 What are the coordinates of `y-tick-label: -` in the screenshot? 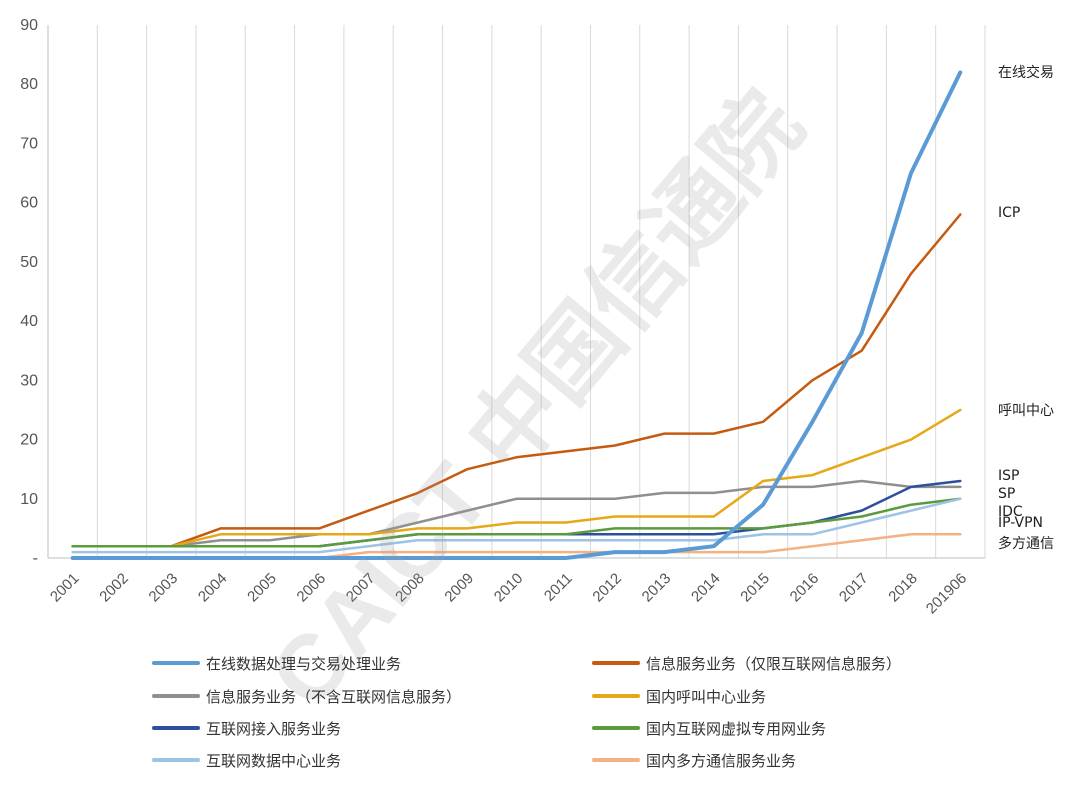 It's located at (35, 558).